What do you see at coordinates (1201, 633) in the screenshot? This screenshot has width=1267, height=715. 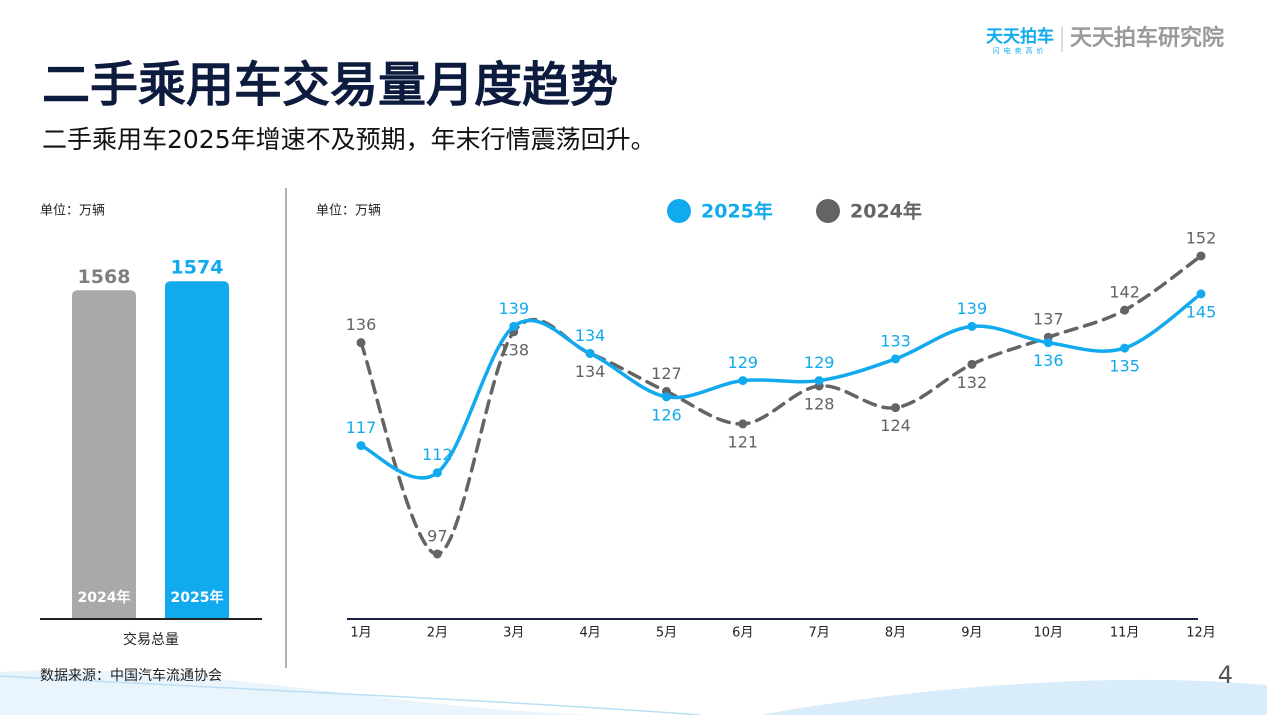 I see `x-tick-label: 12月` at bounding box center [1201, 633].